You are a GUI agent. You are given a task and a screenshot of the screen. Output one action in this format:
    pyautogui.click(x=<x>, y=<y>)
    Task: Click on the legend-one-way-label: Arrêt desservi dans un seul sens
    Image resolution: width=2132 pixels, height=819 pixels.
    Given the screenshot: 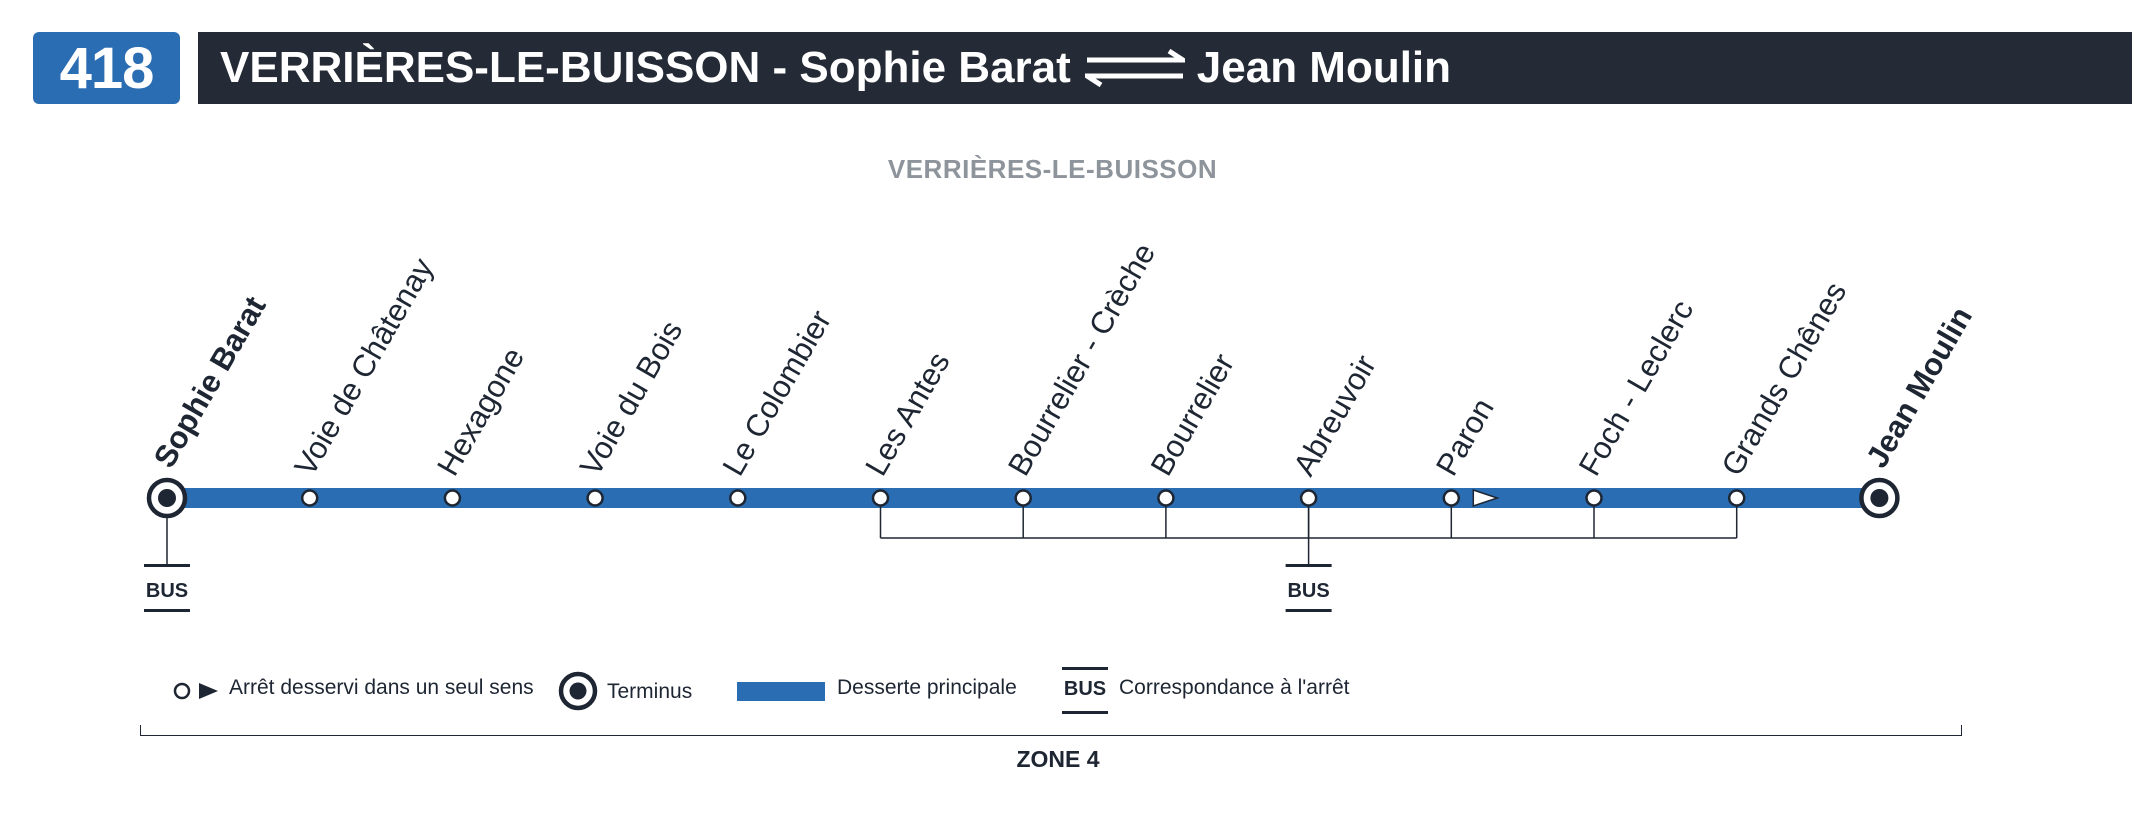 What is the action you would take?
    pyautogui.click(x=381, y=687)
    